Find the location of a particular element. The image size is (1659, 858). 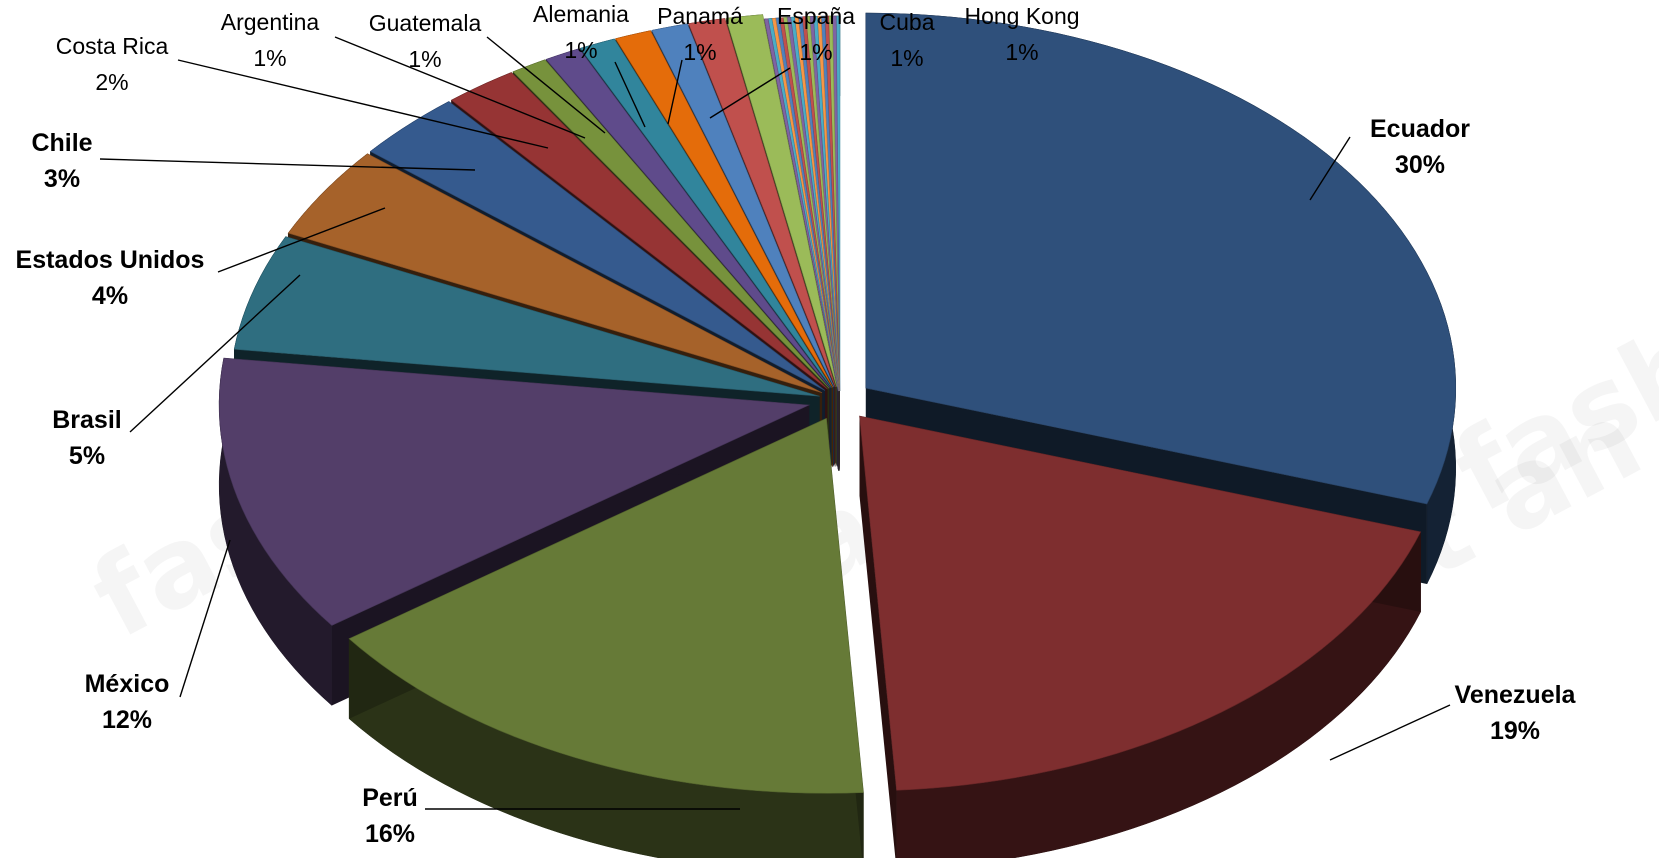

leader-line-brasil is located at coordinates (215, 353).